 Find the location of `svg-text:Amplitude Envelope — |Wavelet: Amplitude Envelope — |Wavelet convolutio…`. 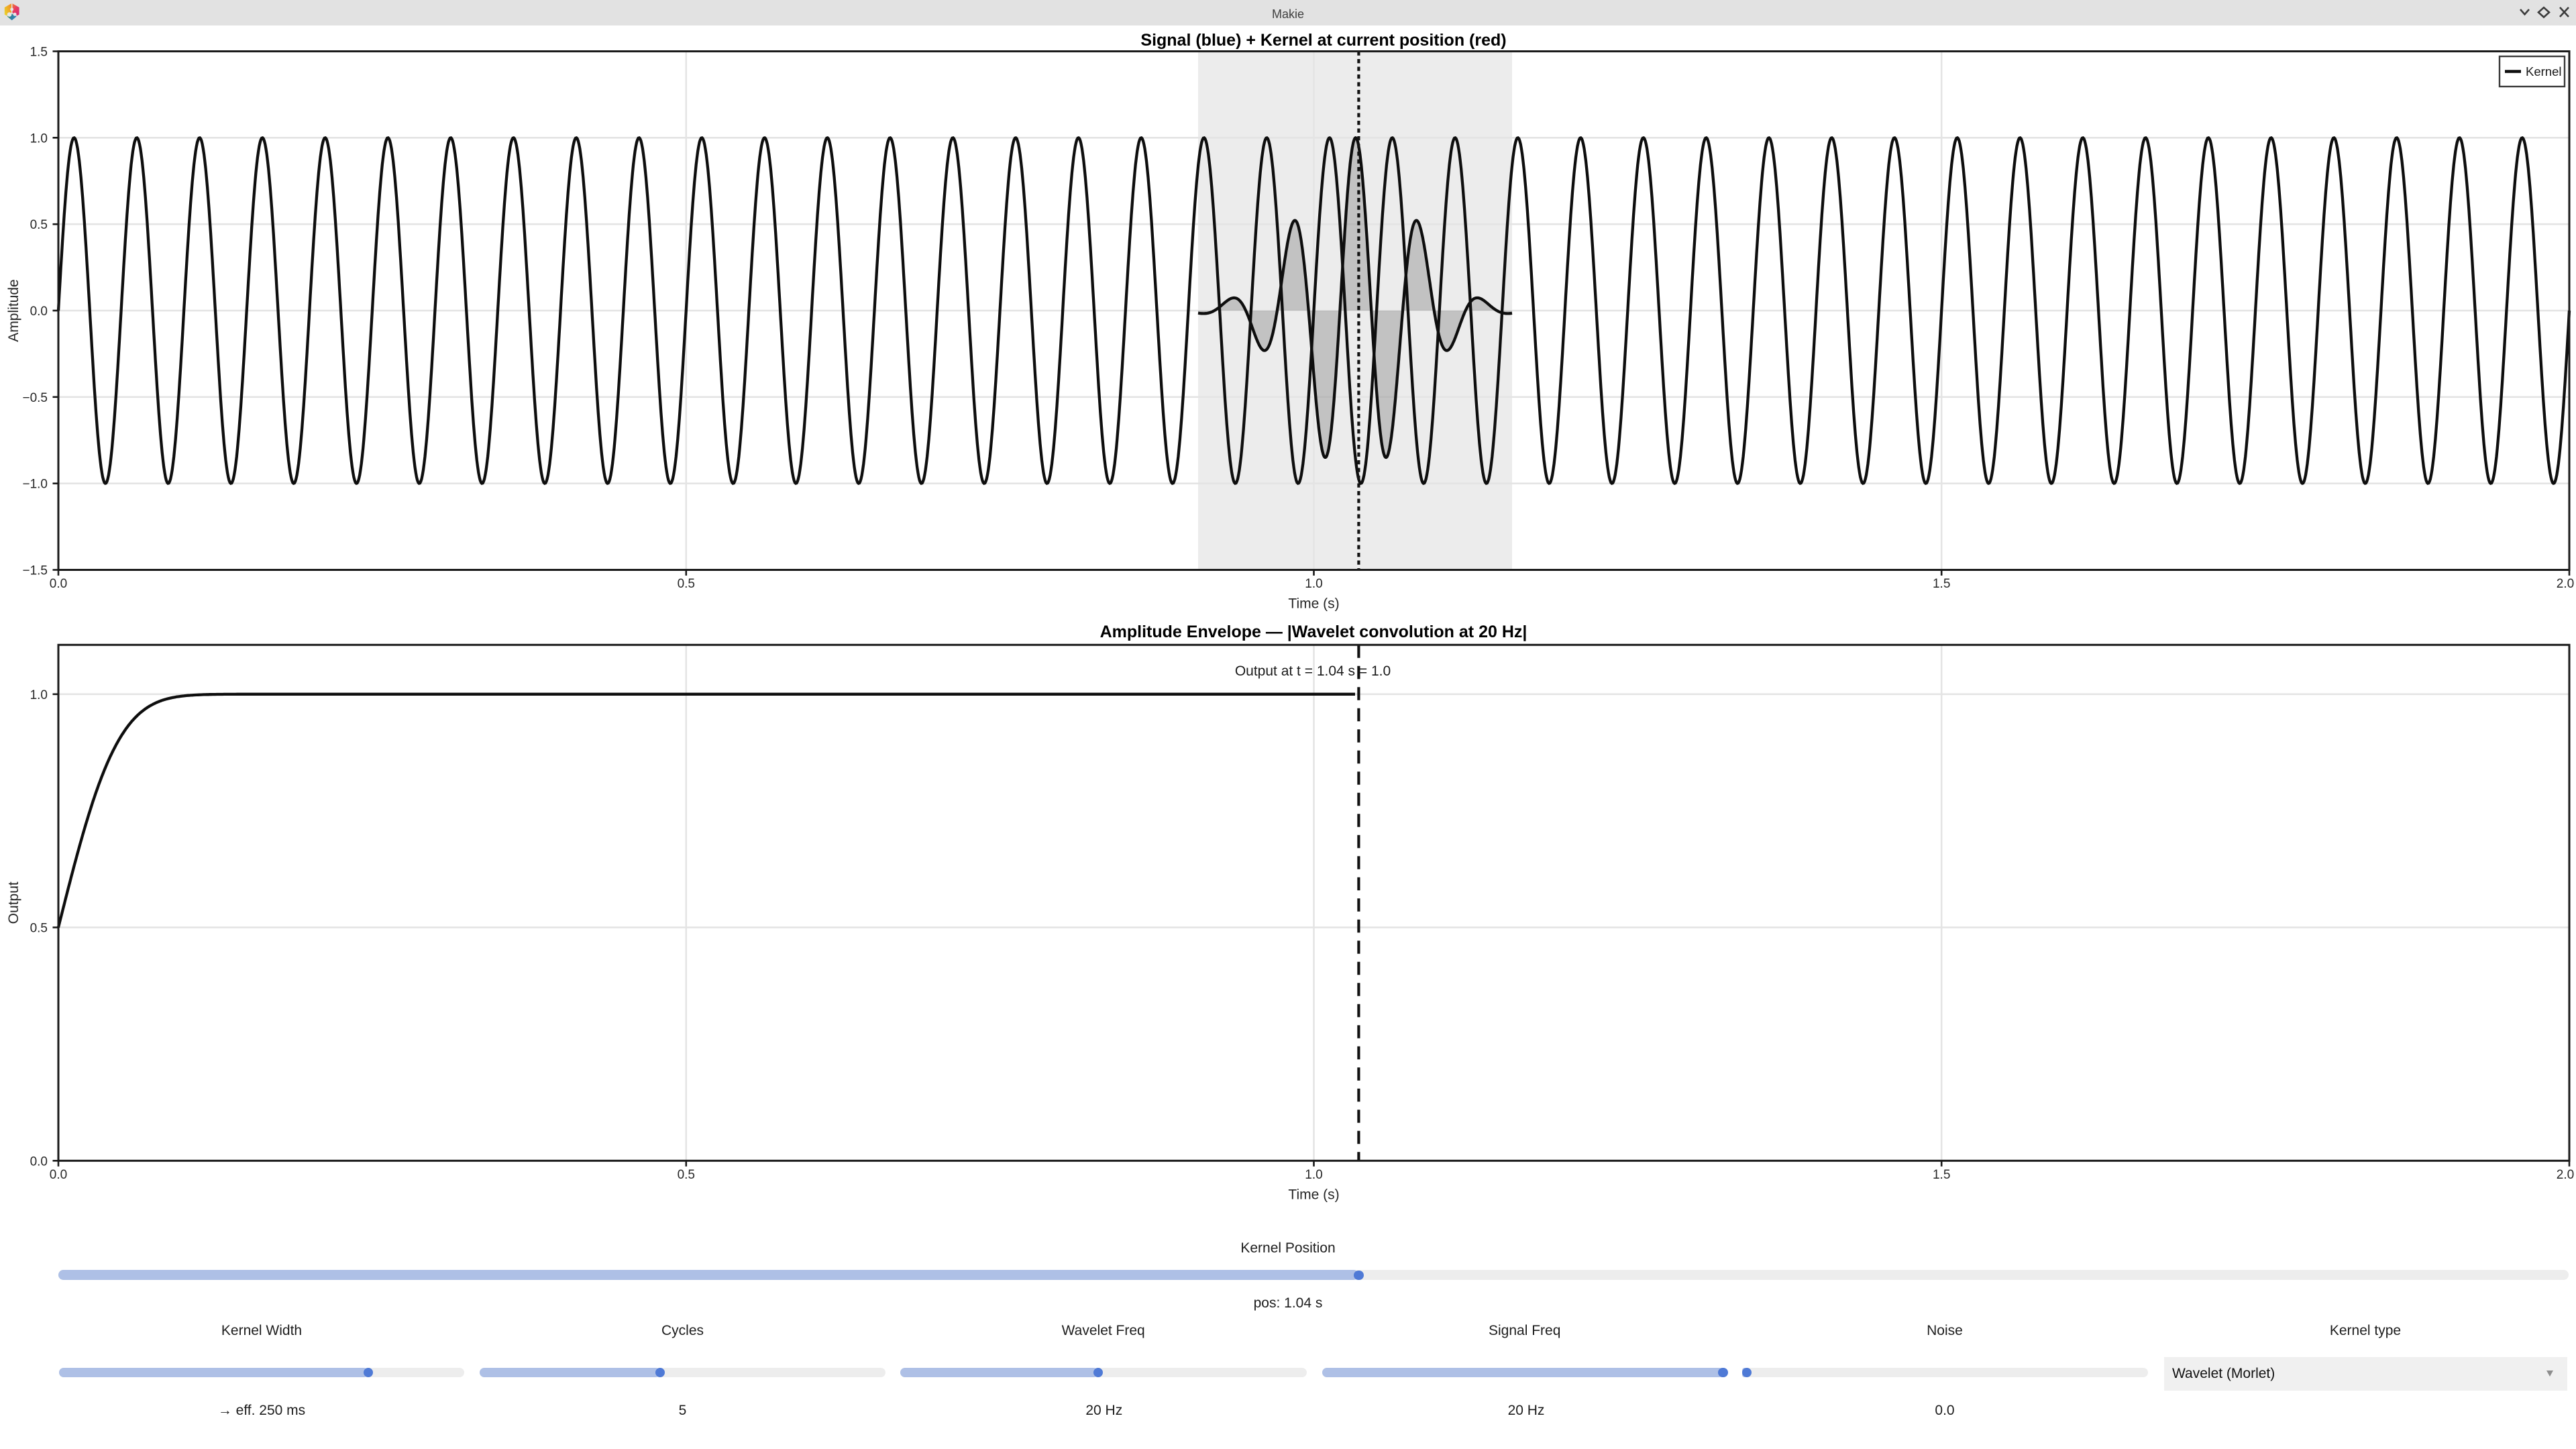

svg-text:Amplitude Envelope — |Wavelet: Amplitude Envelope — |Wavelet convolutio… is located at coordinates (1313, 632).